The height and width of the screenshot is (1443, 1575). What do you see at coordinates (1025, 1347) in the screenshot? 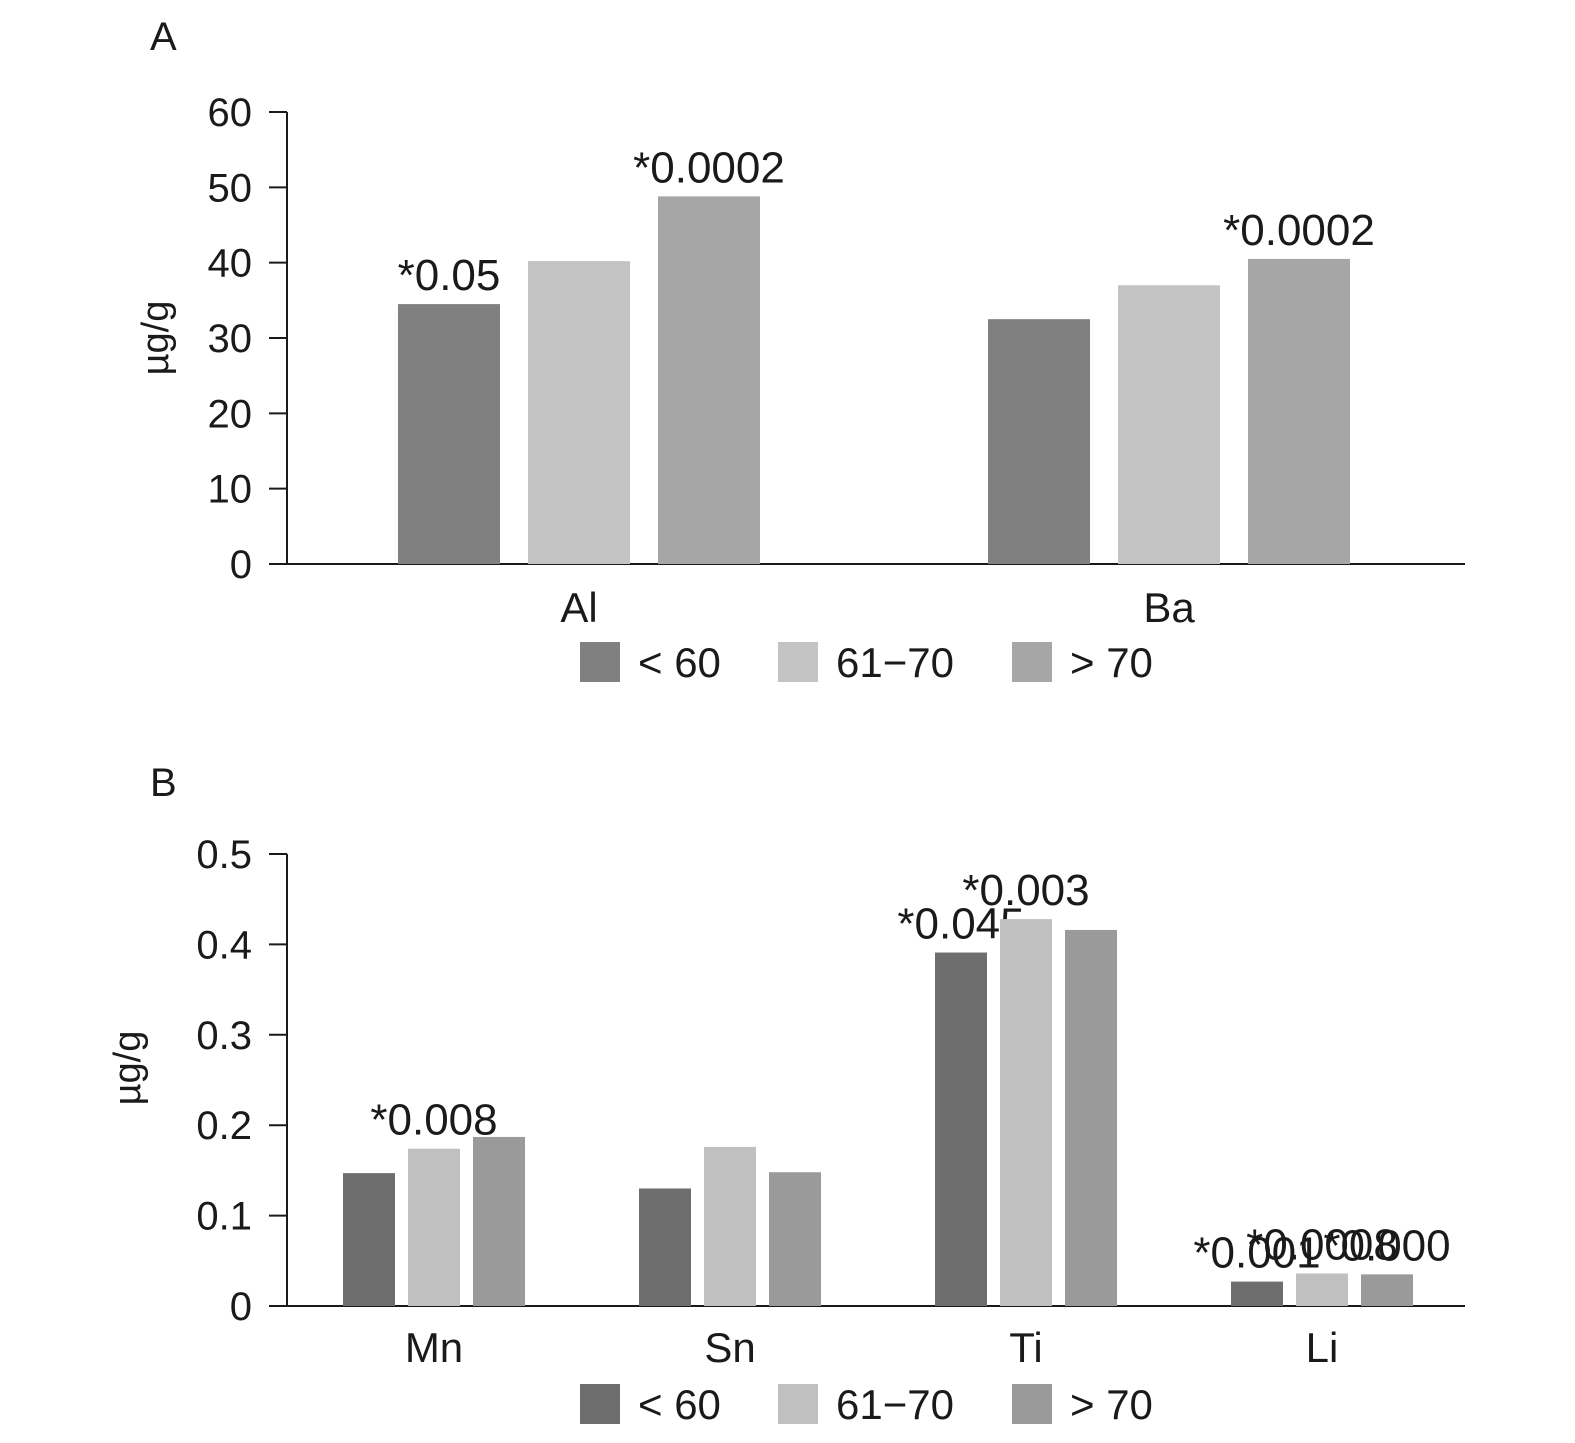
I see `x-tick-label: Ti` at bounding box center [1025, 1347].